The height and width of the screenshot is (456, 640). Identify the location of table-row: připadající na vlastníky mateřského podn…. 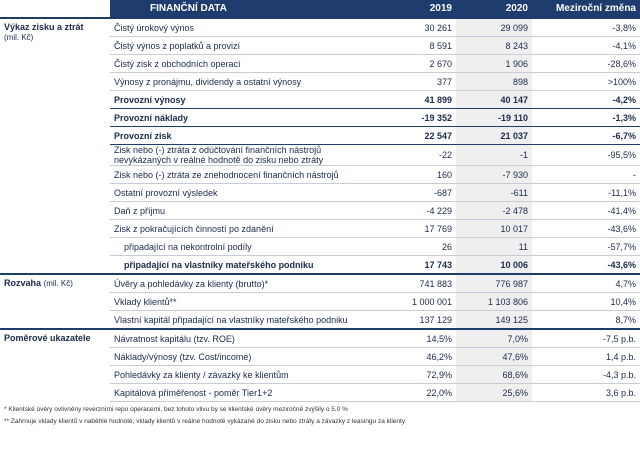
(320, 265).